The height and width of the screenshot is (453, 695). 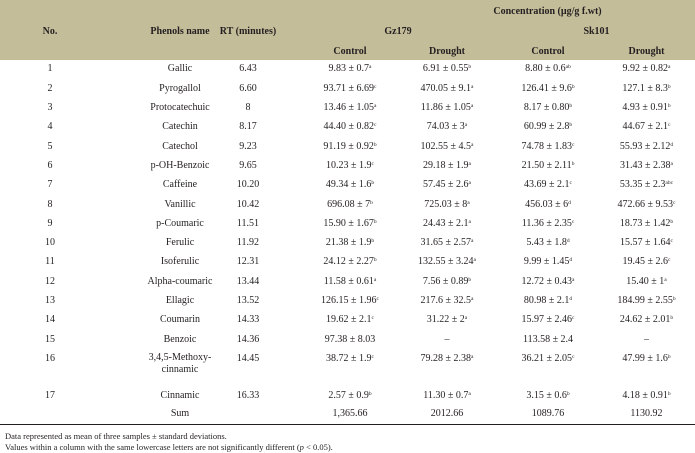 I want to click on value-gz179-control: 24.12 ± 2.27b, so click(x=350, y=261).